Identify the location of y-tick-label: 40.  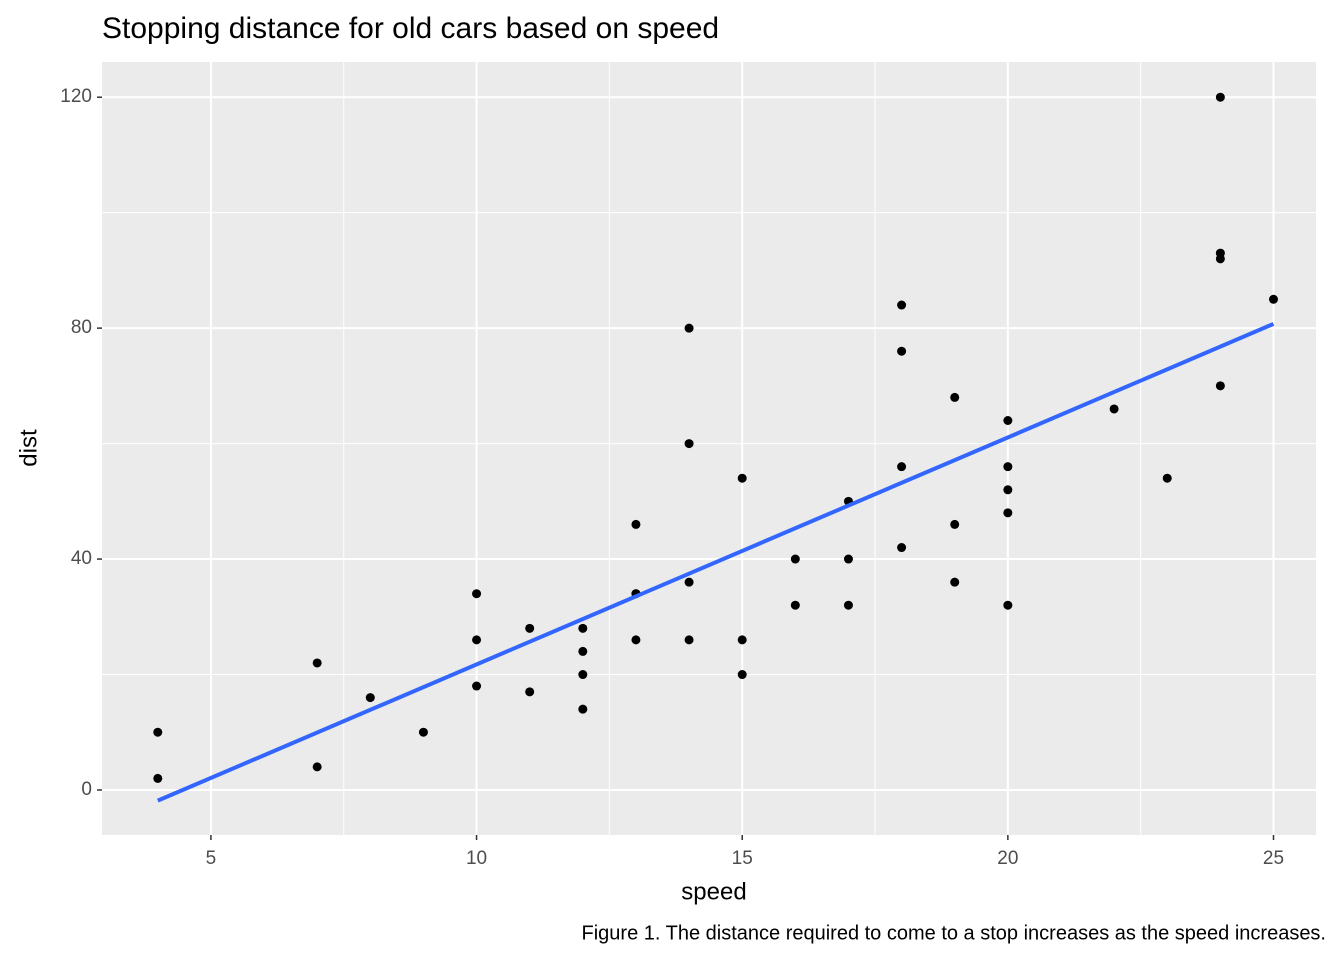
(81, 558).